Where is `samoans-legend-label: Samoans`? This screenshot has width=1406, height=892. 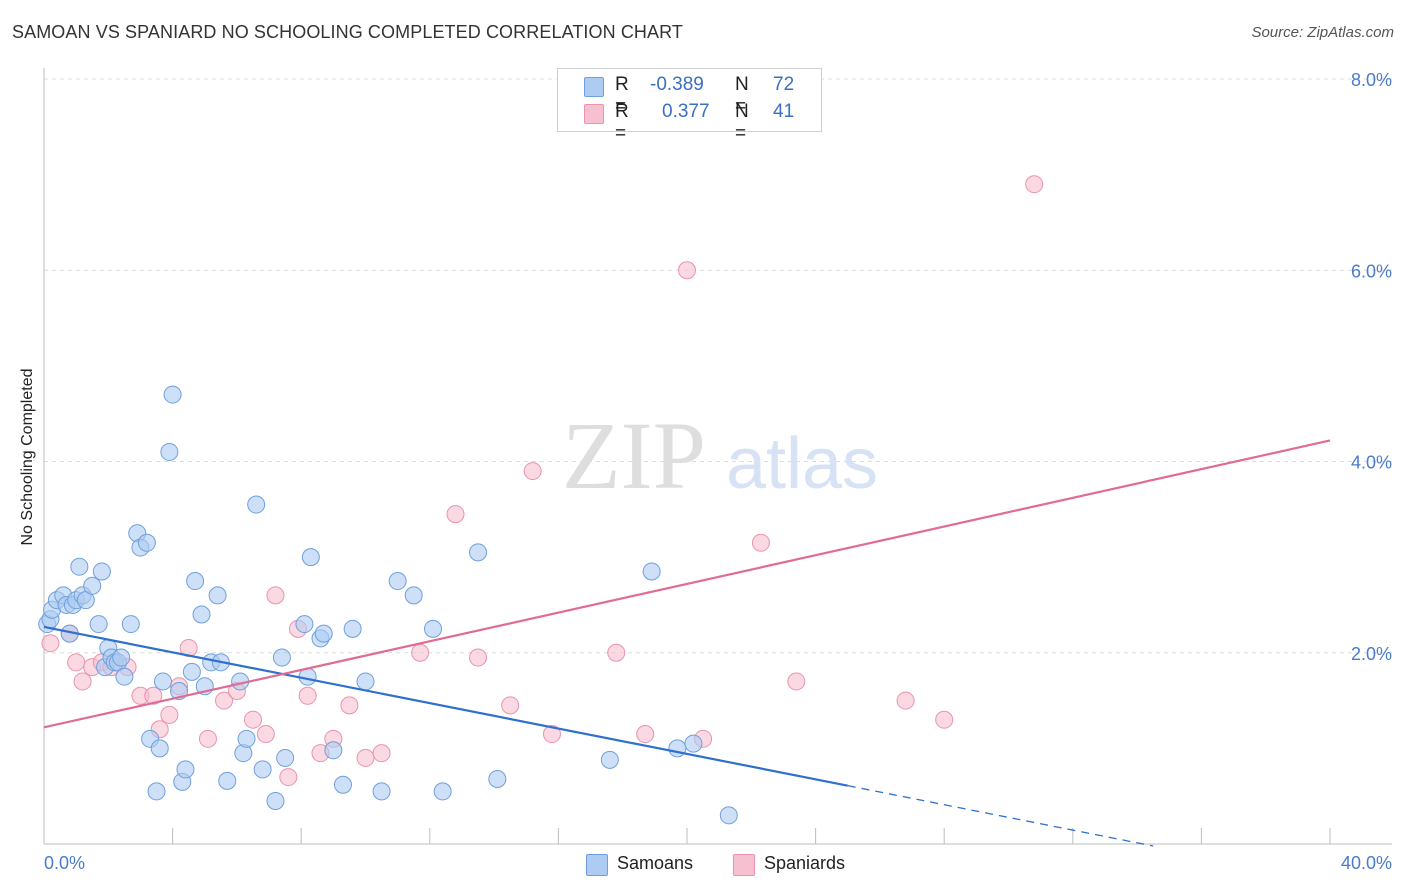
samoans-legend-label: Samoans is located at coordinates (655, 863).